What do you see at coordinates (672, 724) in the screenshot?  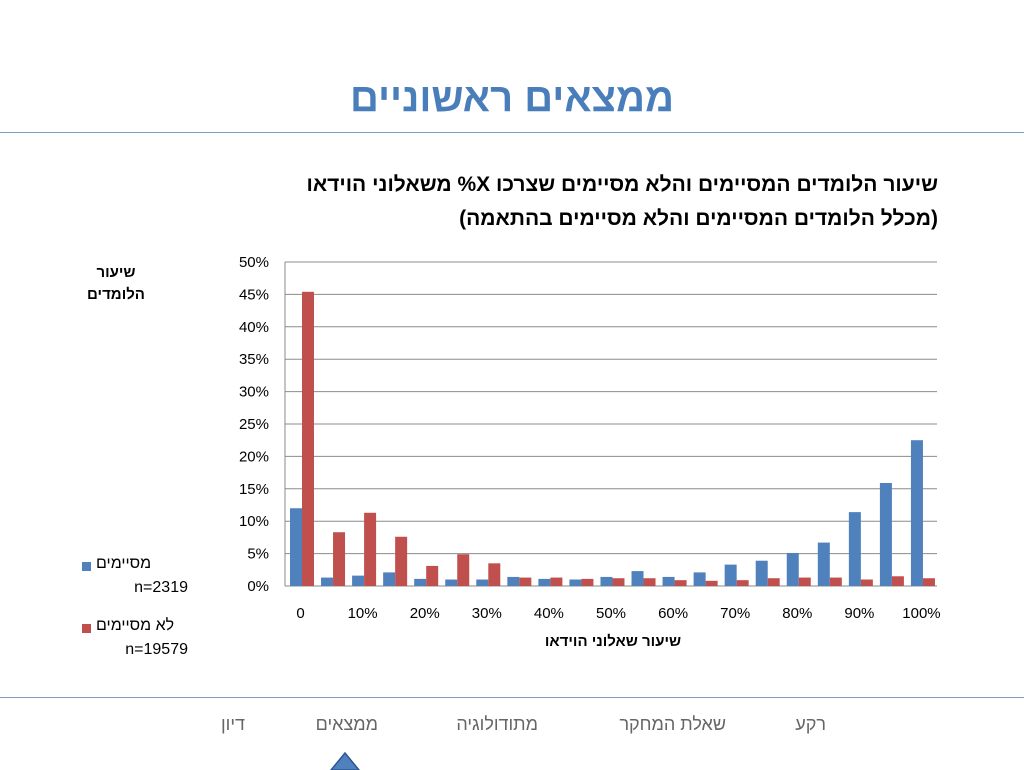 I see `nav-item-research-question: שאלת המחקר` at bounding box center [672, 724].